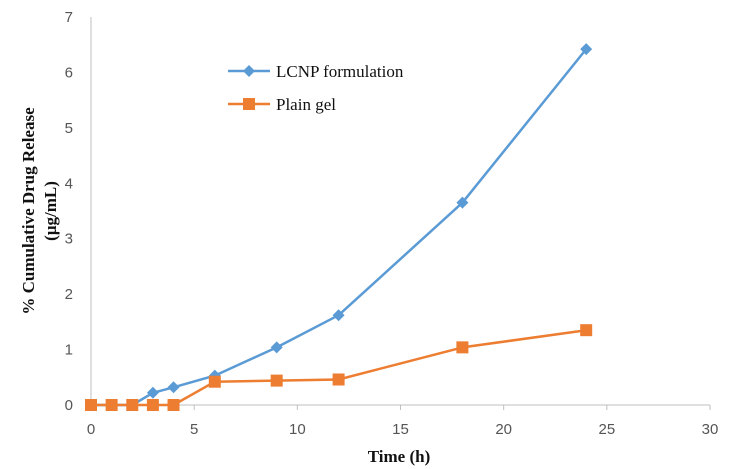 The height and width of the screenshot is (469, 736). Describe the element at coordinates (340, 71) in the screenshot. I see `legend-label-lcnp: LCNP formulation` at that location.